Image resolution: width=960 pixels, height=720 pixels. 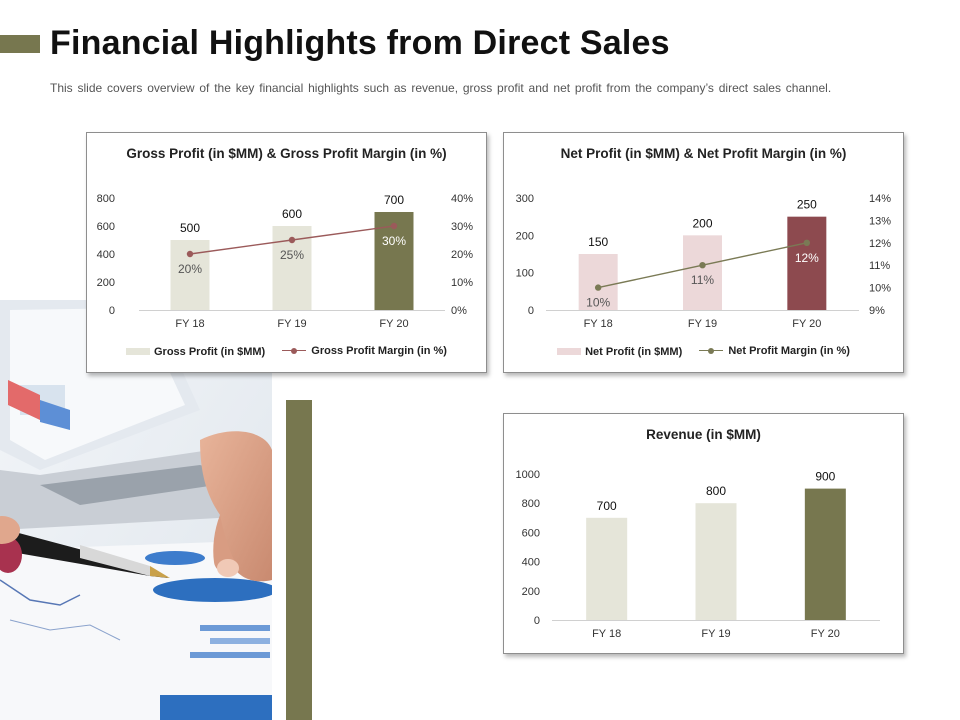 What do you see at coordinates (525, 274) in the screenshot?
I see `y-tick-label: 100` at bounding box center [525, 274].